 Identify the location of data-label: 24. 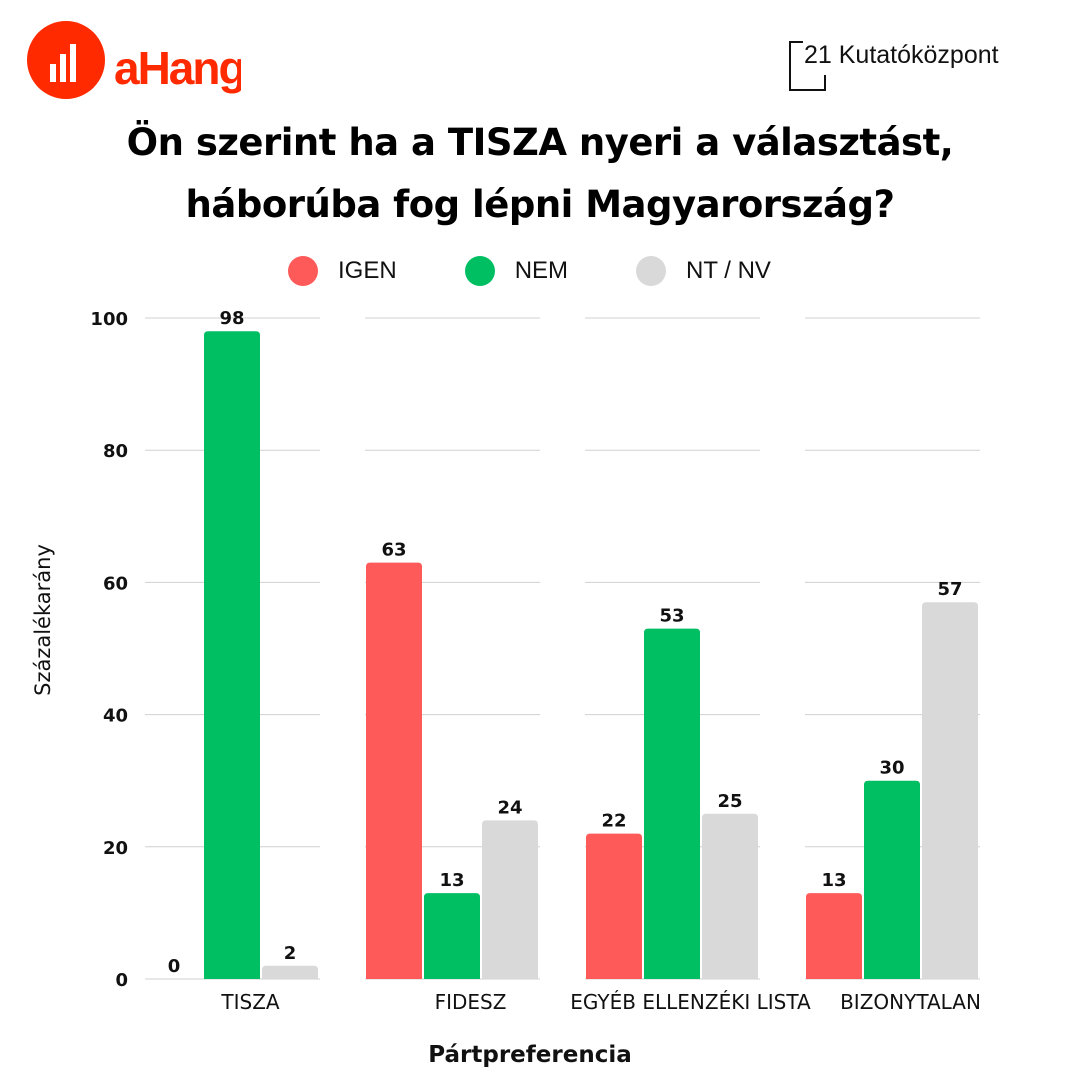
(509, 807).